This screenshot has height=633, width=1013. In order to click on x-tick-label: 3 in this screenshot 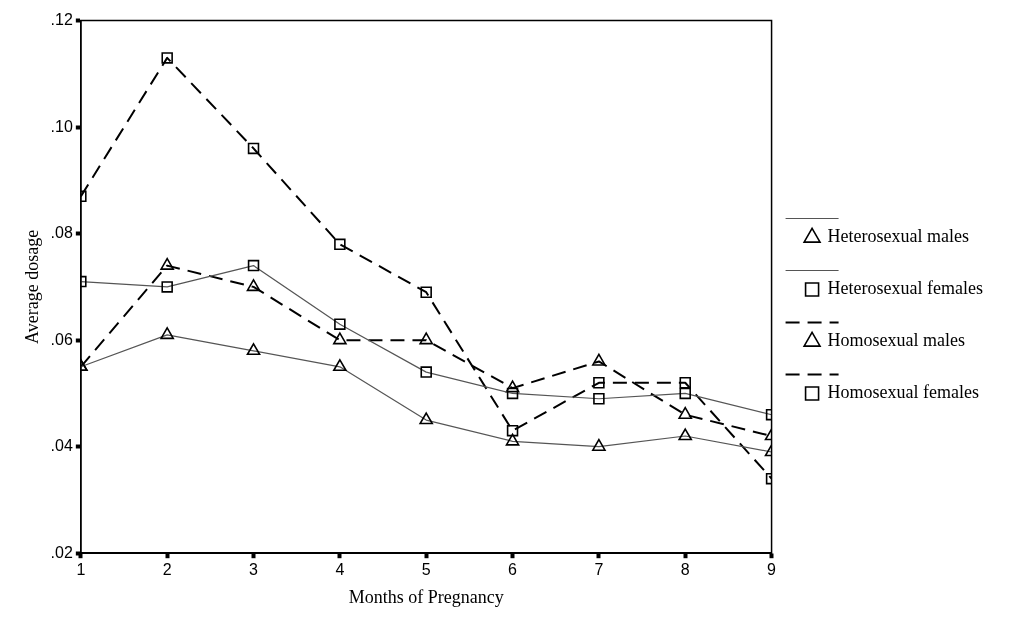, I will do `click(254, 570)`.